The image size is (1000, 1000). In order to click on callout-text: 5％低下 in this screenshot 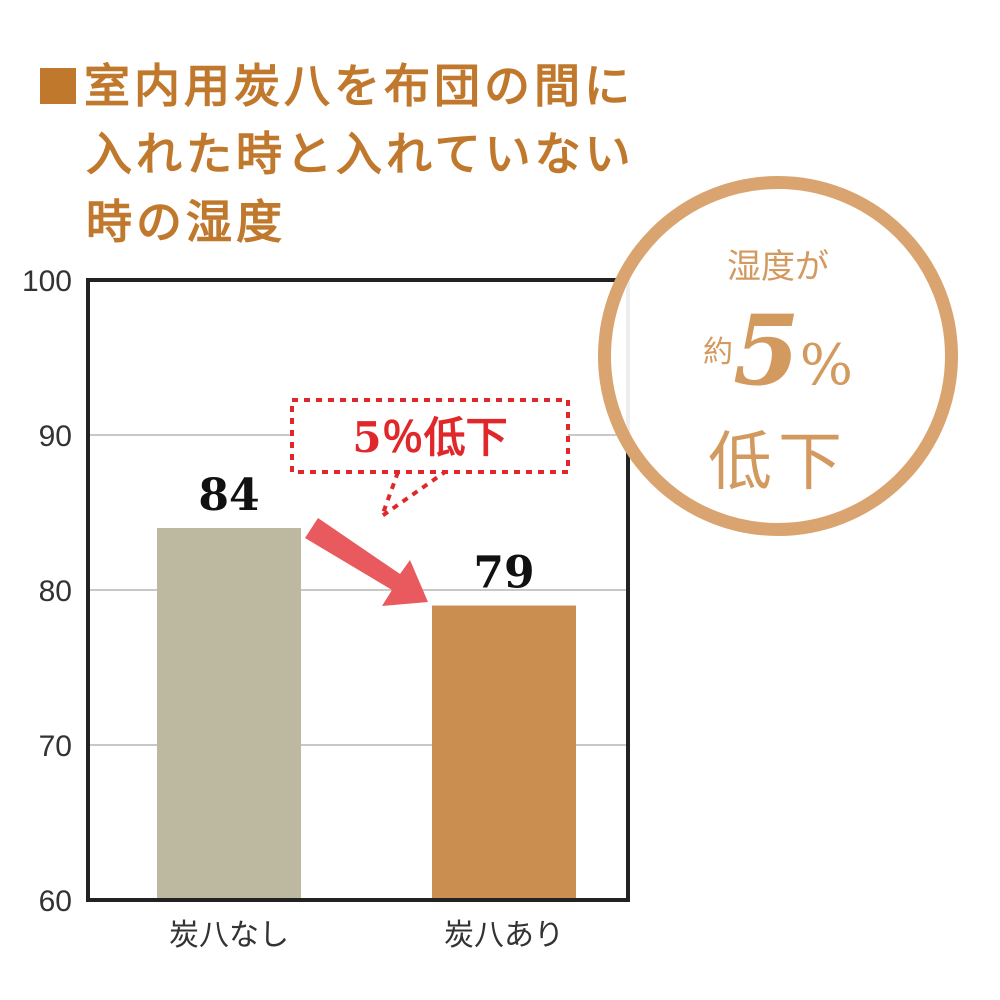, I will do `click(429, 437)`.